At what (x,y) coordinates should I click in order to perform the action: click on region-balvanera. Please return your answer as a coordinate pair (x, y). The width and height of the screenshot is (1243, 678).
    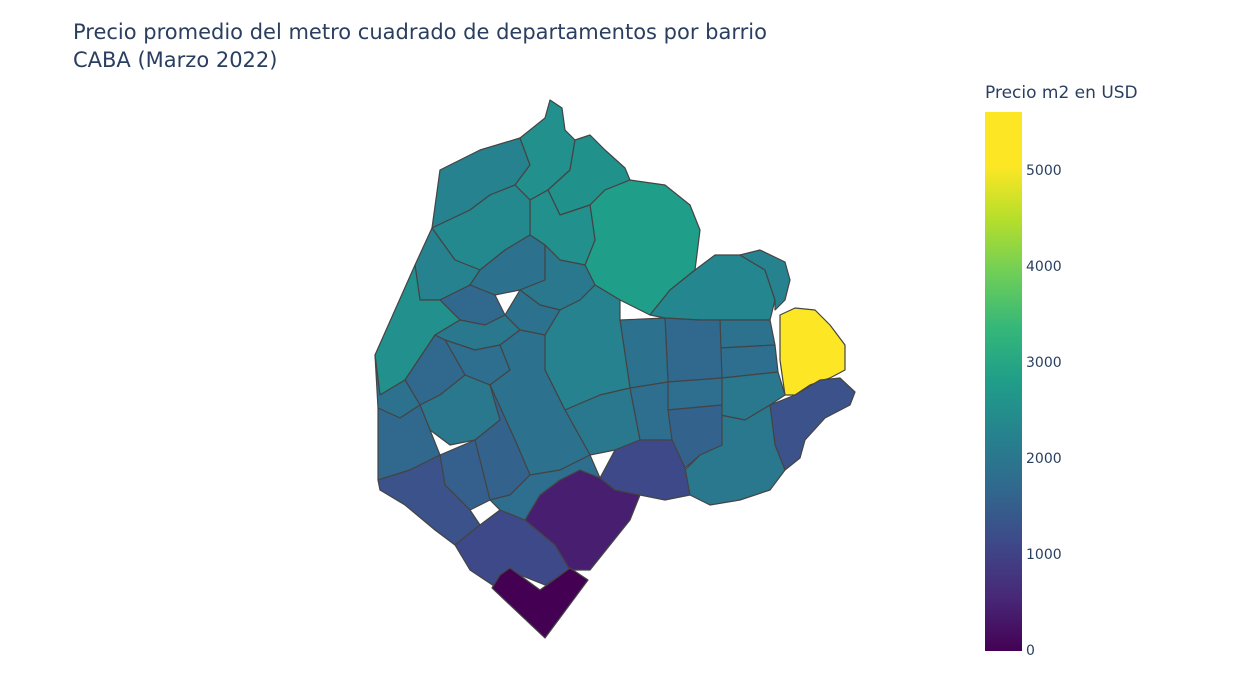
    Looking at the image, I should click on (693, 350).